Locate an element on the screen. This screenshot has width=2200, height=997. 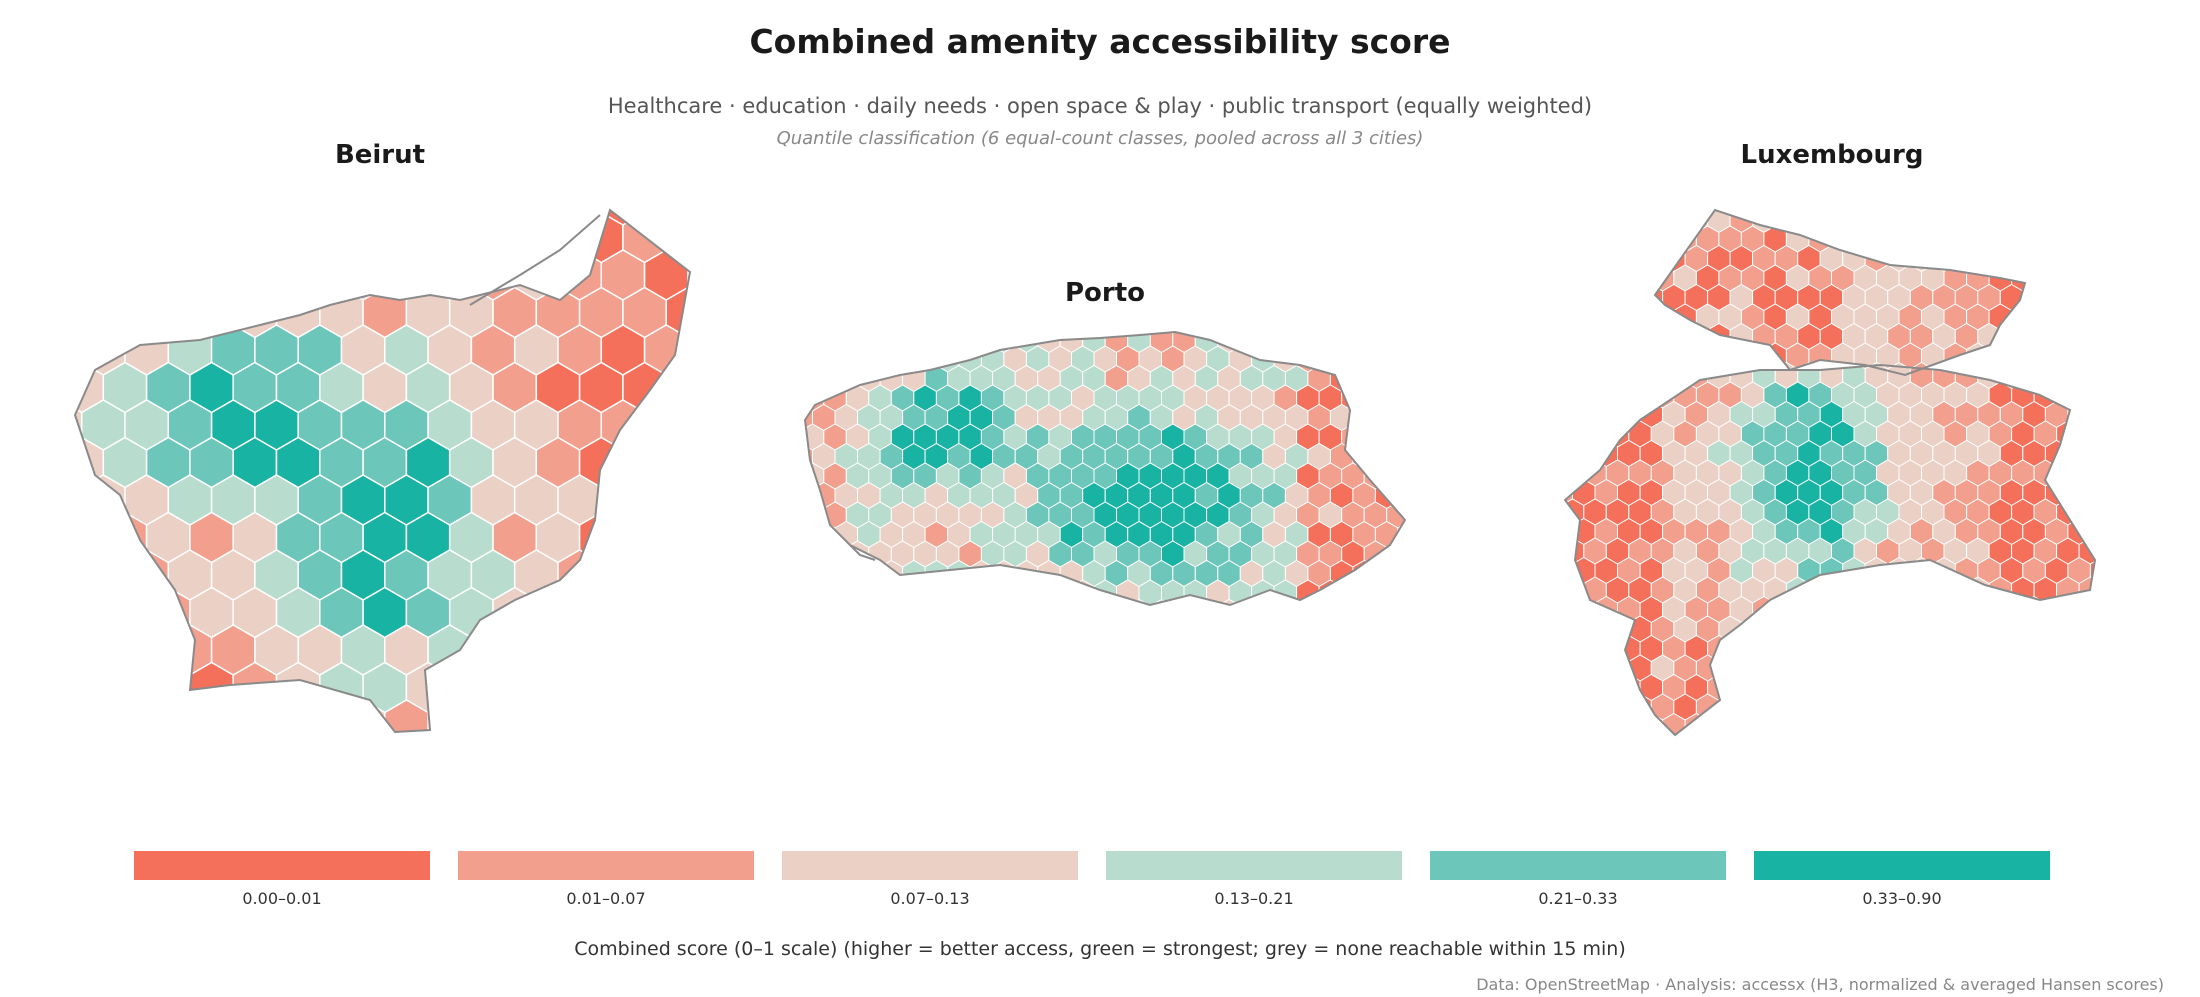
porto-river-mouth is located at coordinates (862, 552).